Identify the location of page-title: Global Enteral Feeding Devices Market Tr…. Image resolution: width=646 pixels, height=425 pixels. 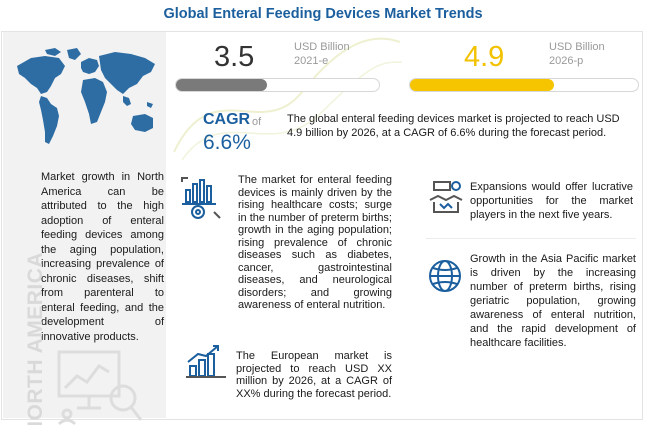
(323, 14).